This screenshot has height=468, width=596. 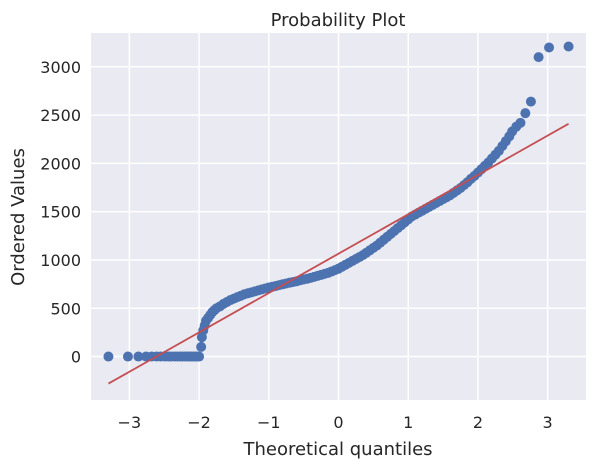 I want to click on x-axis-ticks: −3 −2 −1 0 1 2 3, so click(x=335, y=422).